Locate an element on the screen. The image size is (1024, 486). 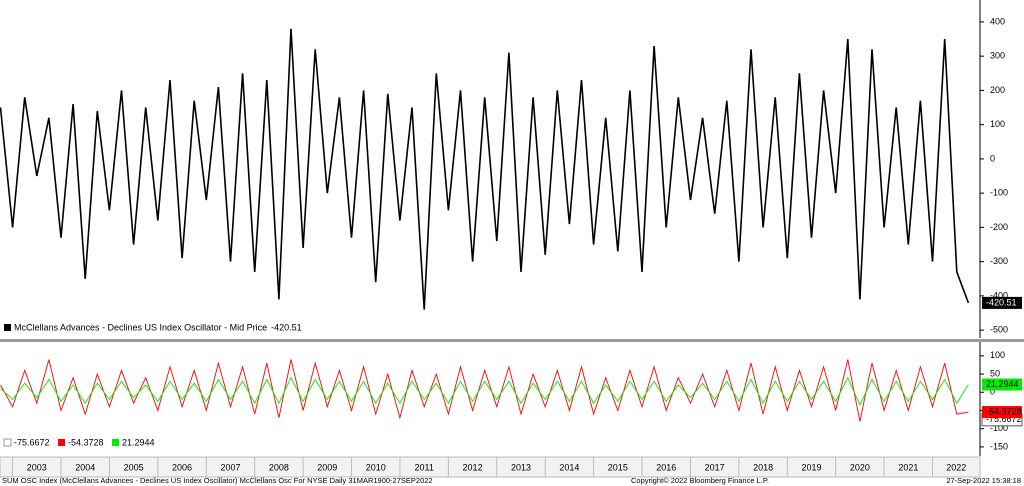
y-tick-label: 300 is located at coordinates (997, 56).